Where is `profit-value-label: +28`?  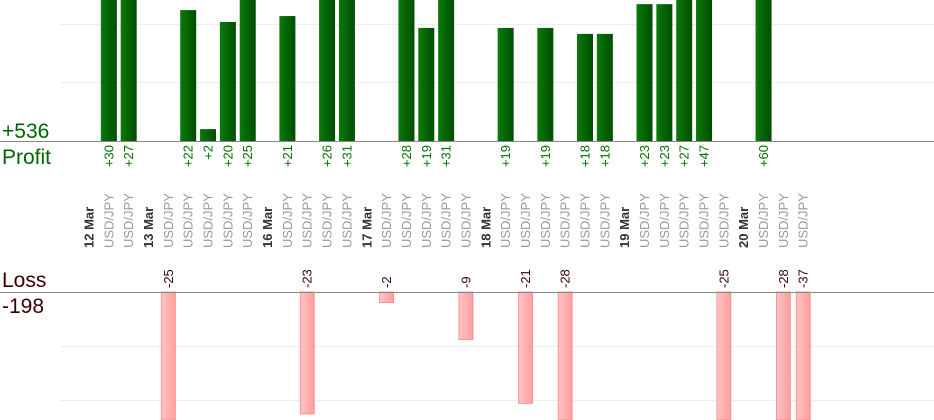
profit-value-label: +28 is located at coordinates (406, 156).